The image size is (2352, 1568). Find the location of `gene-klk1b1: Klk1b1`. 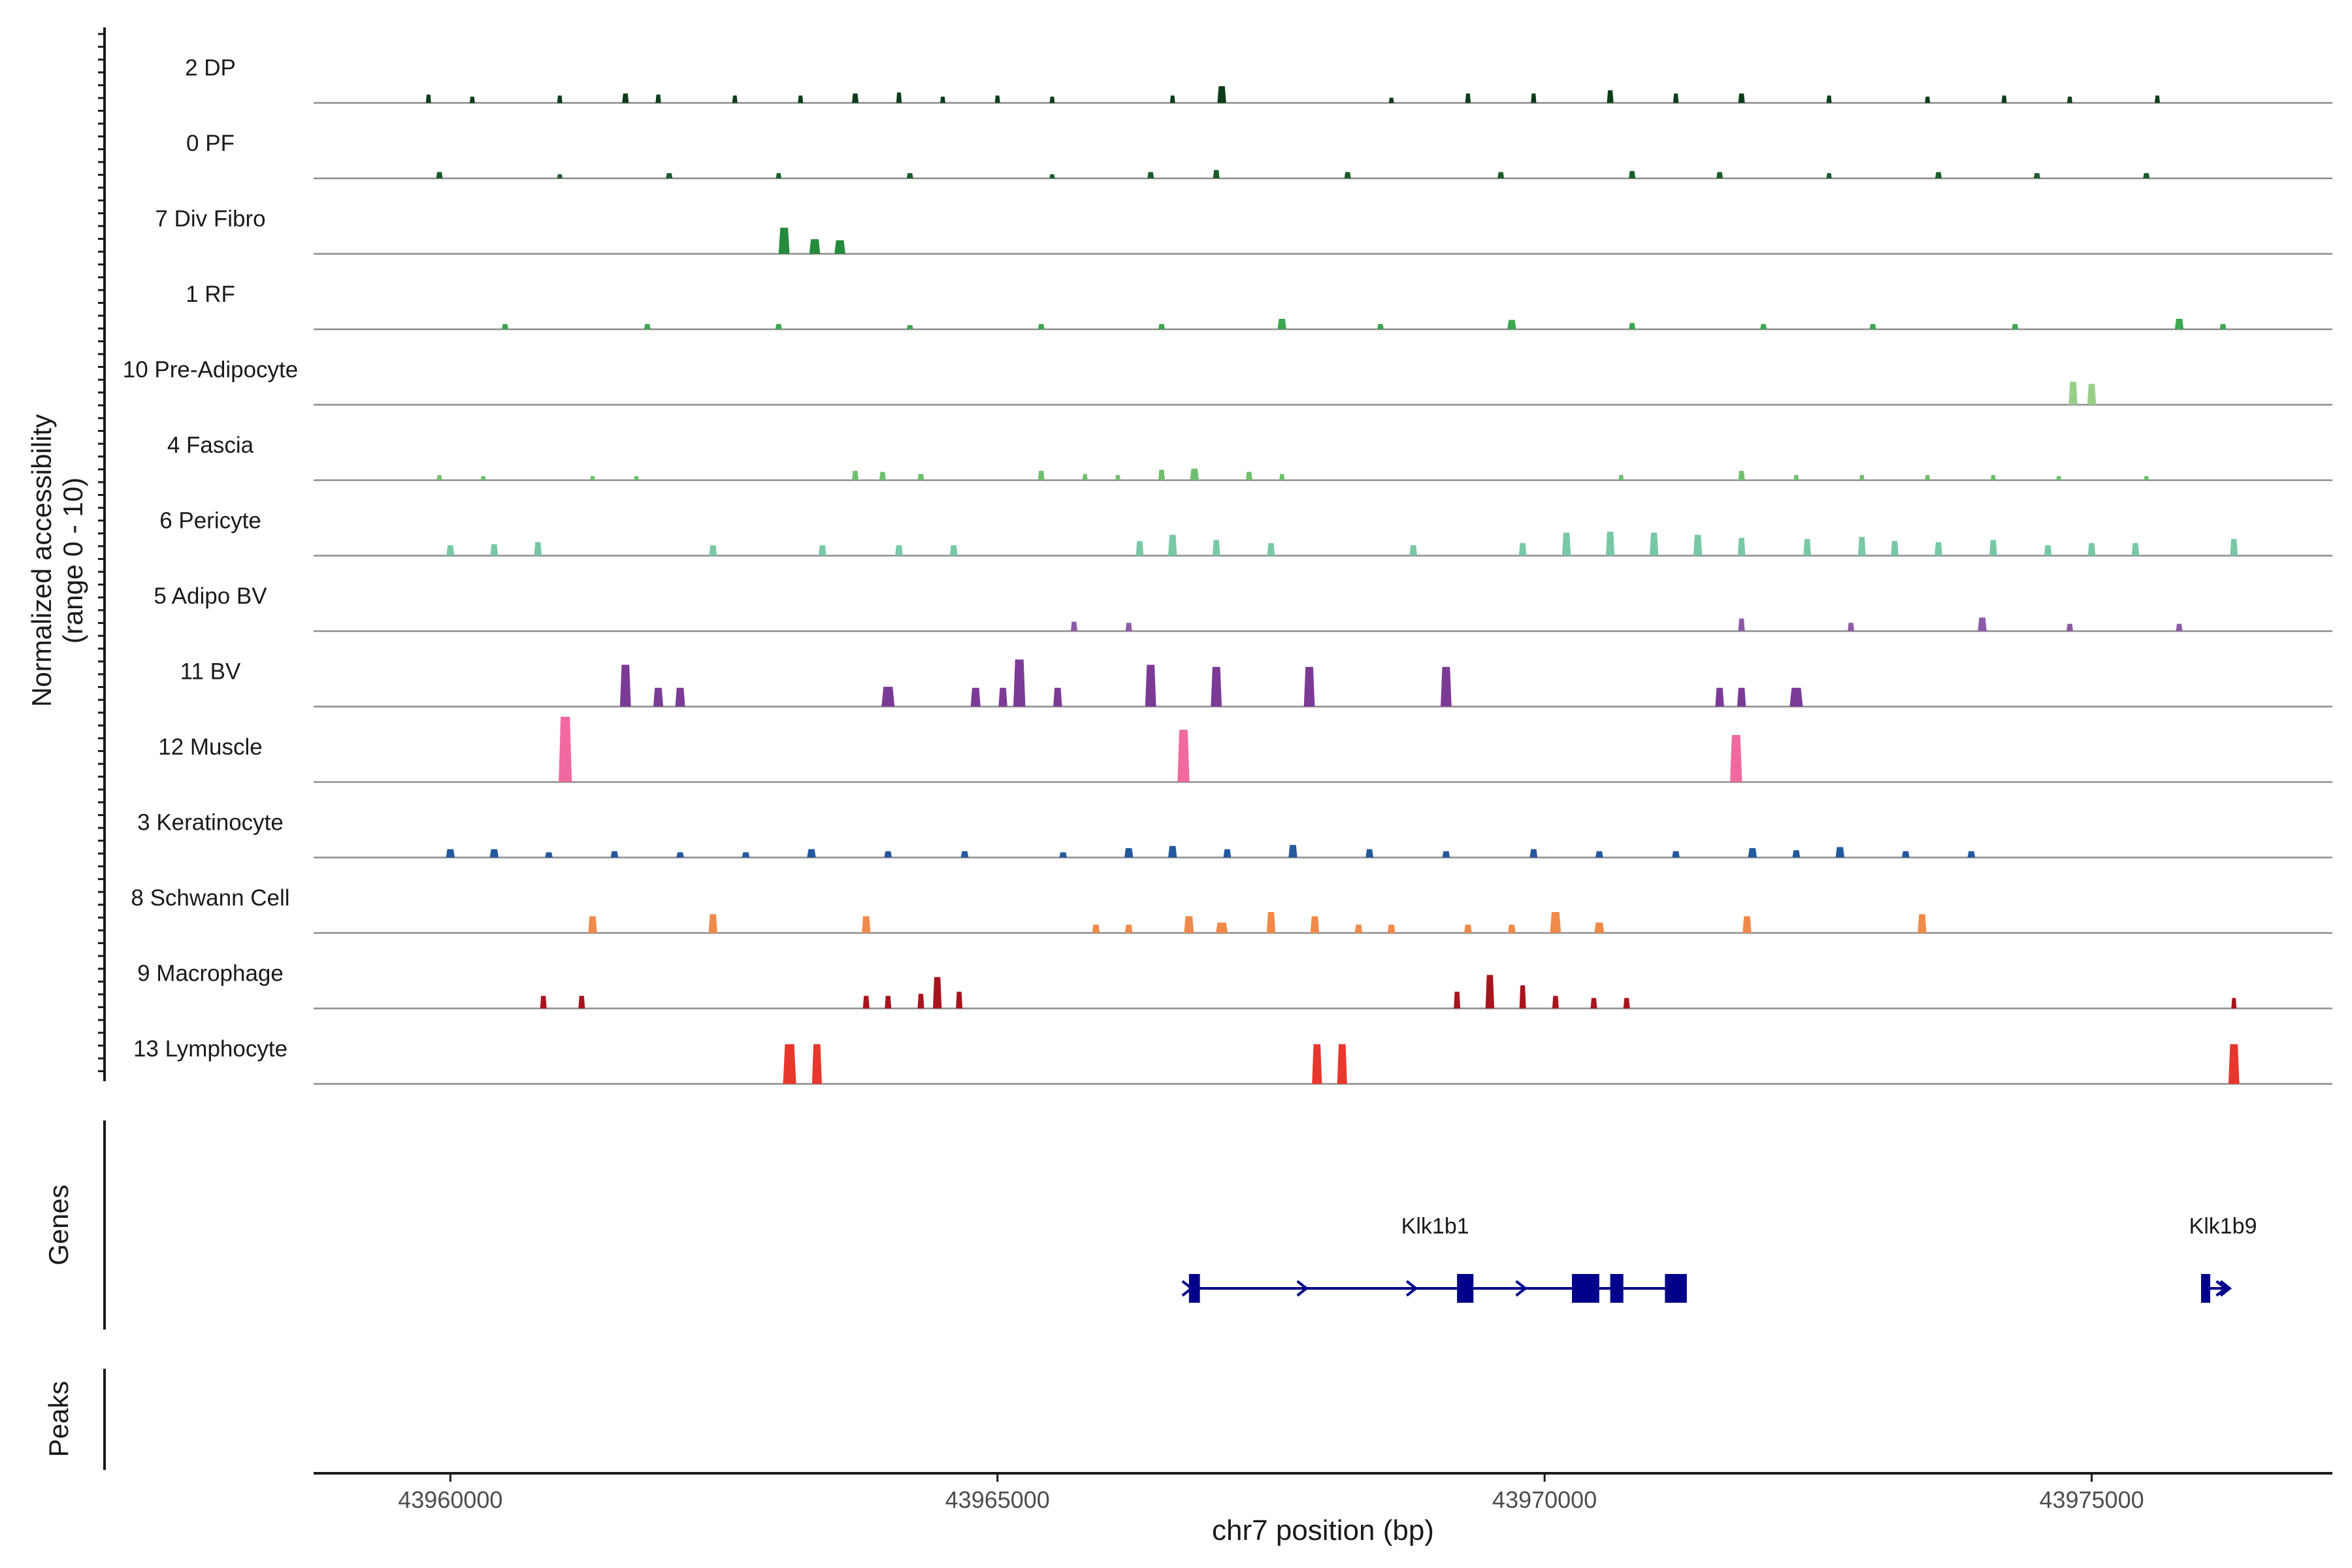

gene-klk1b1: Klk1b1 is located at coordinates (1434, 1258).